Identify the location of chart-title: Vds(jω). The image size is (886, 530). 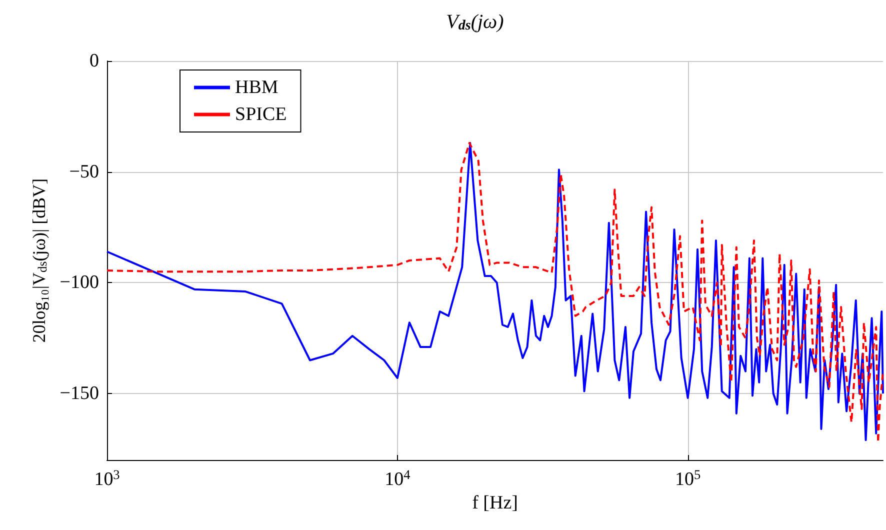
(475, 22).